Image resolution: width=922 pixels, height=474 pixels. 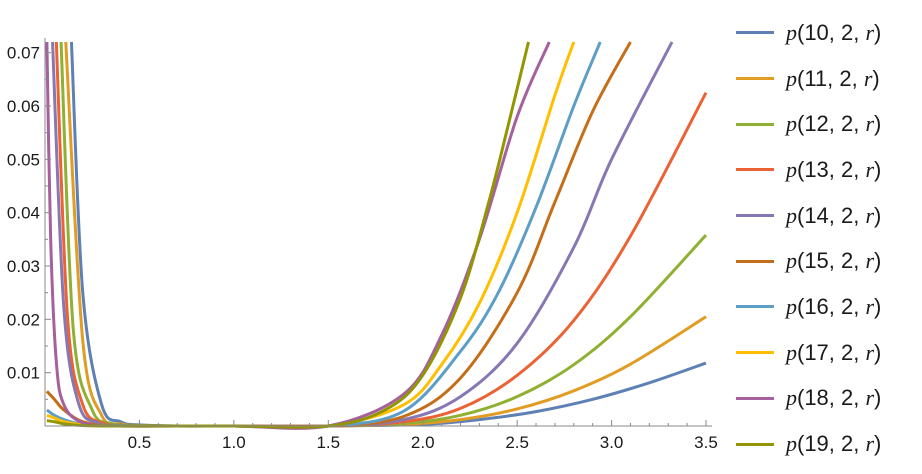 What do you see at coordinates (423, 442) in the screenshot?
I see `x-tick-label: 2.0` at bounding box center [423, 442].